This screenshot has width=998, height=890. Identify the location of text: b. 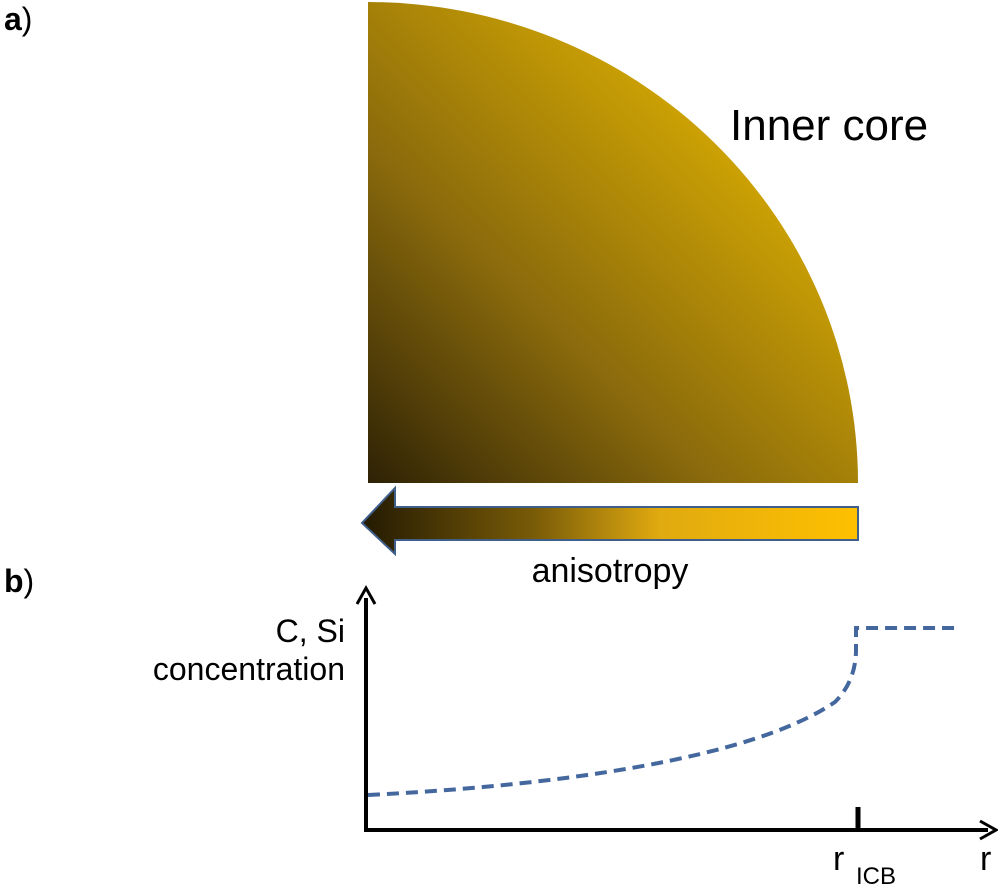
(14, 581).